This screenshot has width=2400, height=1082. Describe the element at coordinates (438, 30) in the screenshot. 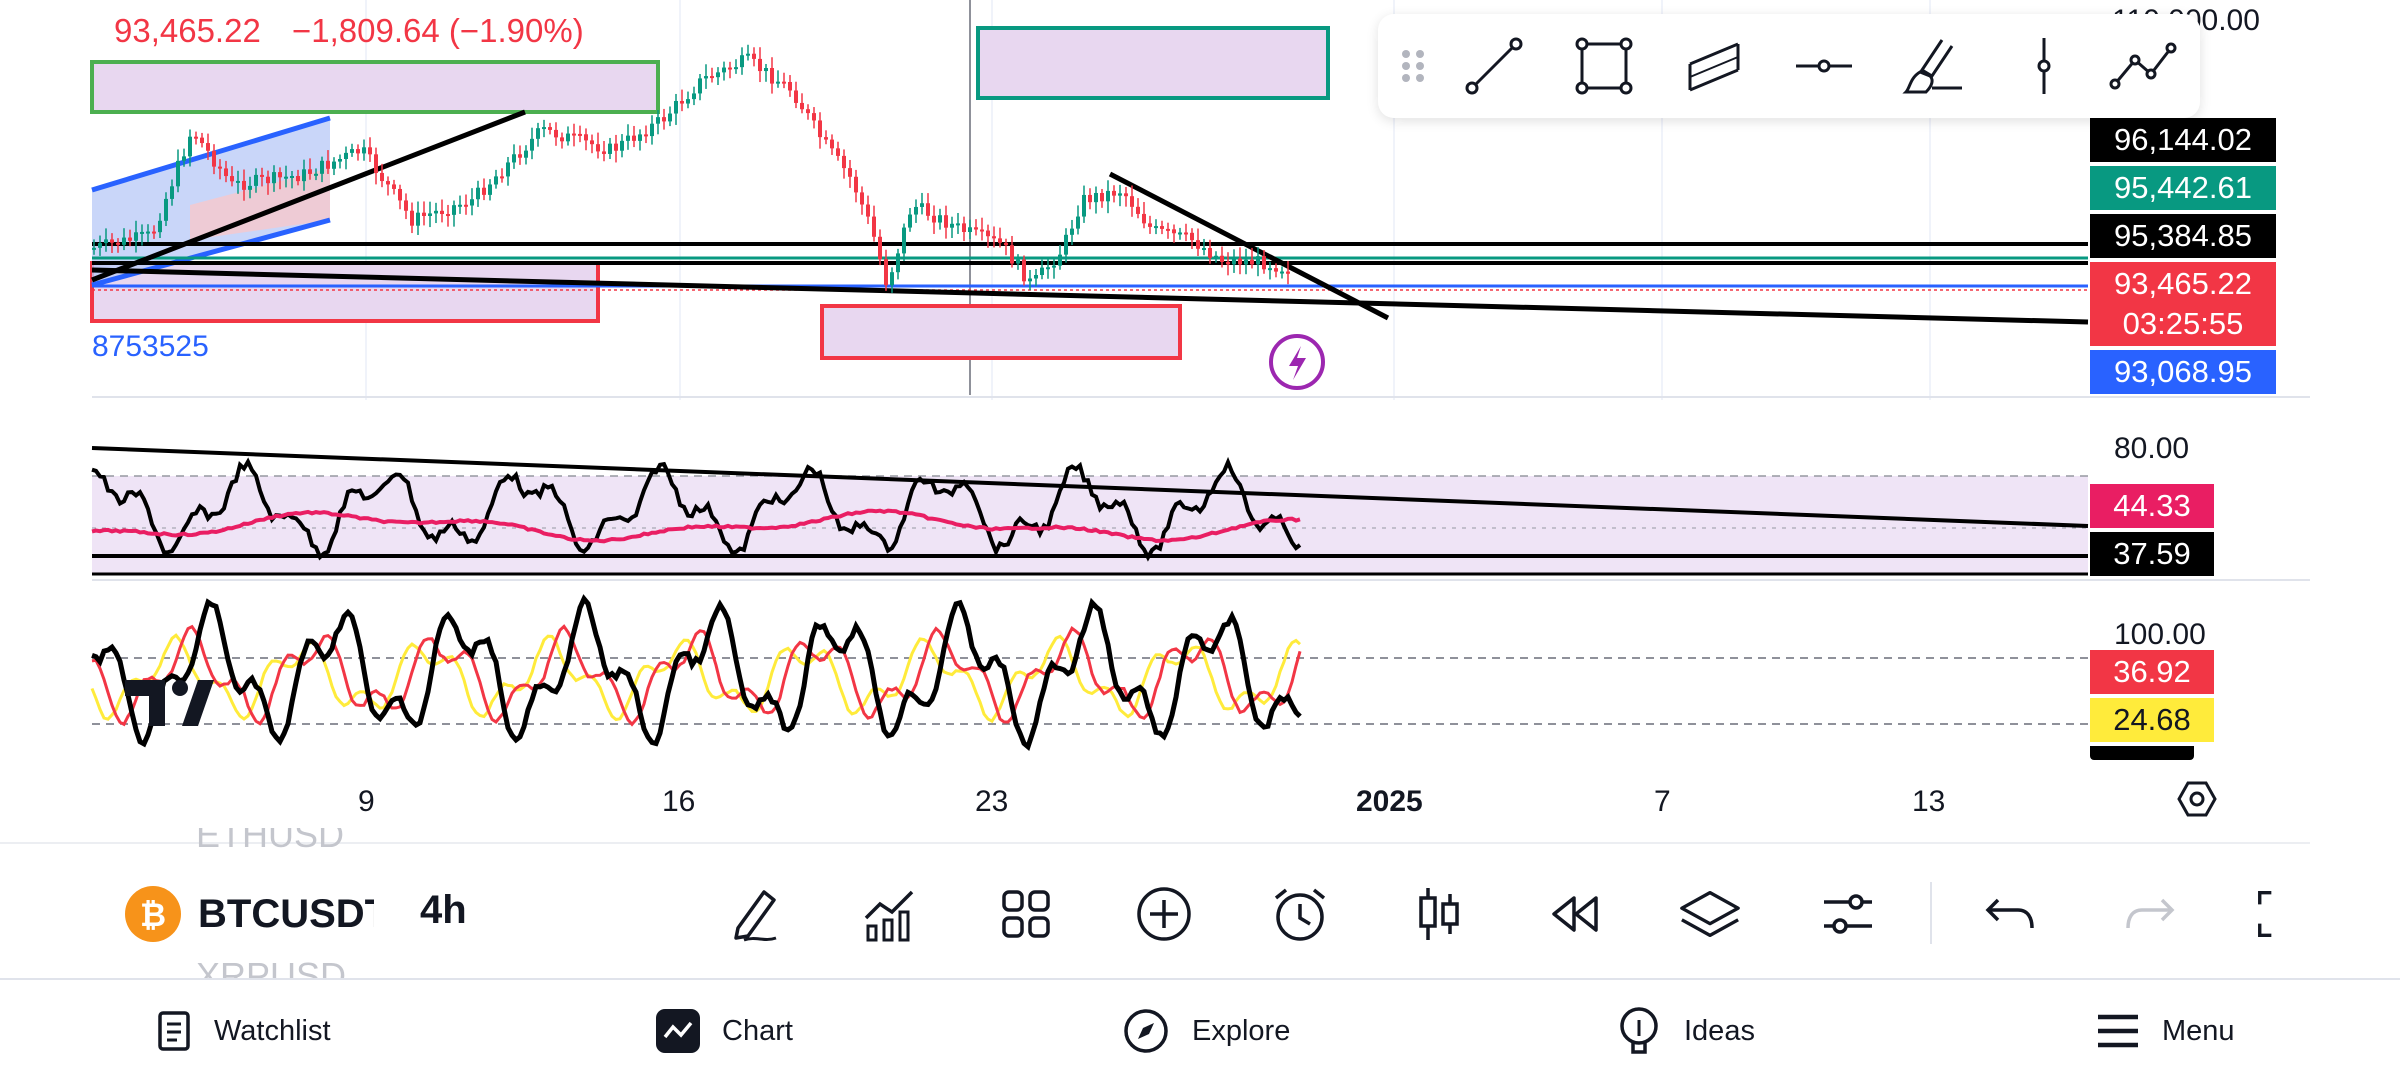

I see `header-change: −1,809.64 (−1.90%)` at that location.